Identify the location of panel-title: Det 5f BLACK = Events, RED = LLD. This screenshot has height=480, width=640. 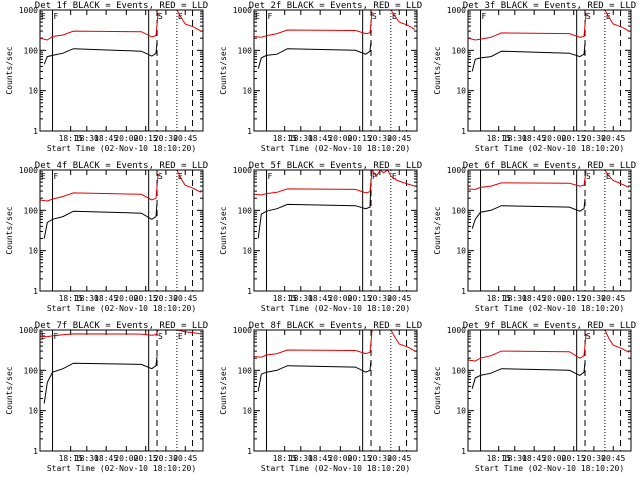
(335, 166).